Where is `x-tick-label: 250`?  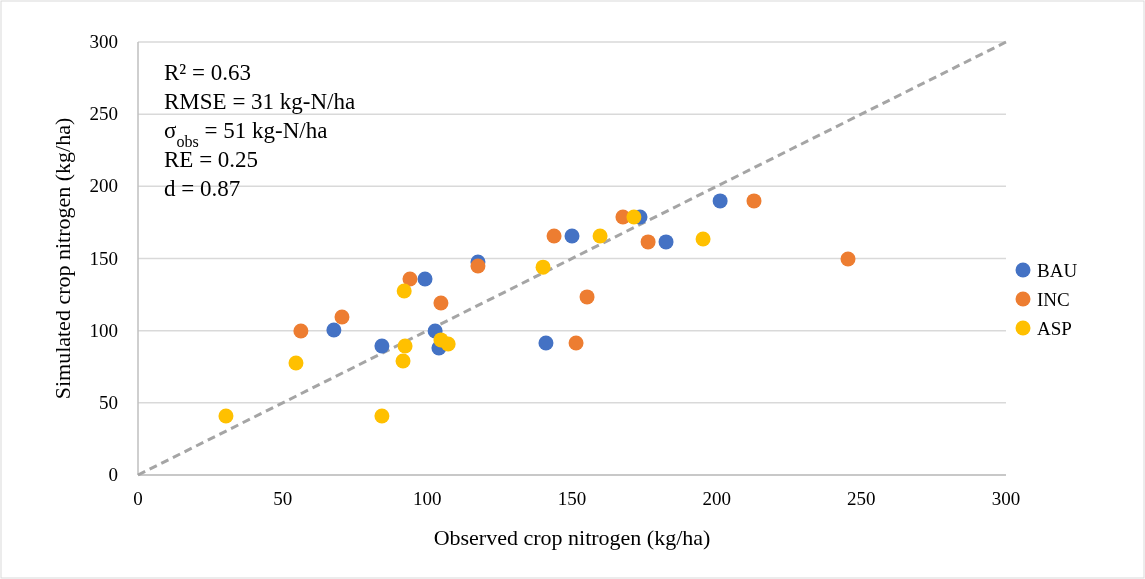
x-tick-label: 250 is located at coordinates (861, 498).